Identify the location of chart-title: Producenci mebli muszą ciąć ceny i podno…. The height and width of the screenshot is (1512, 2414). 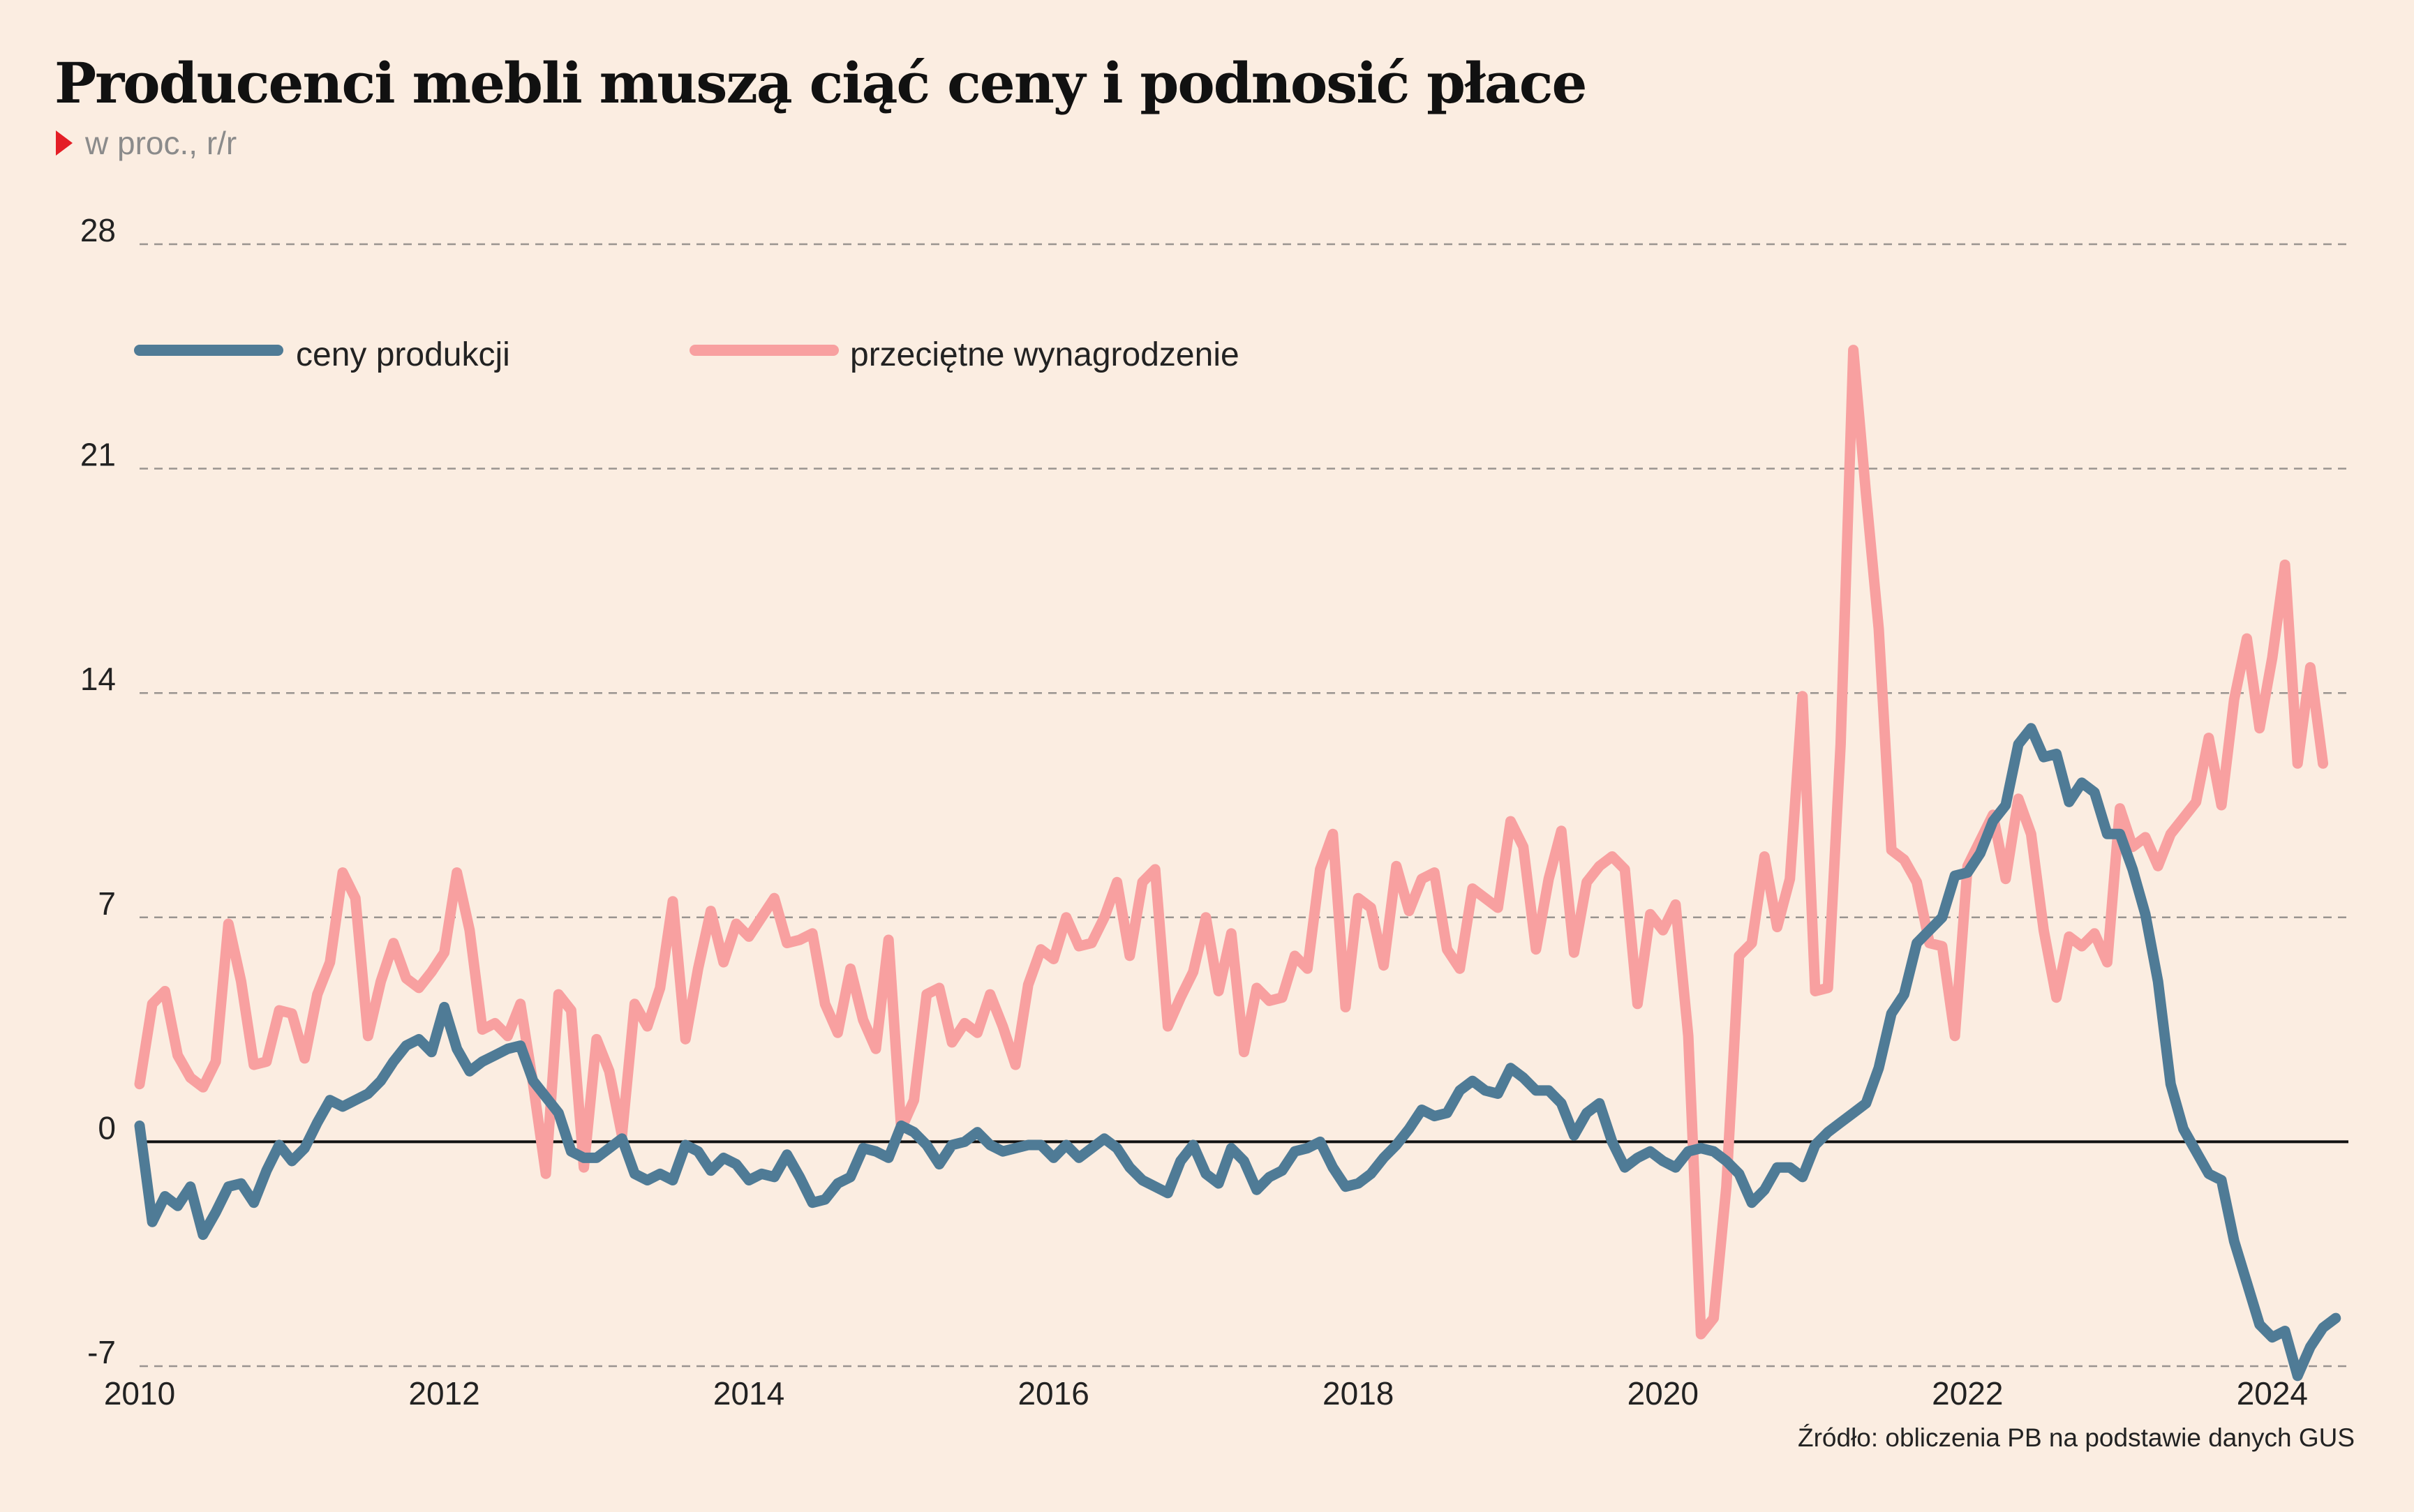
(820, 83).